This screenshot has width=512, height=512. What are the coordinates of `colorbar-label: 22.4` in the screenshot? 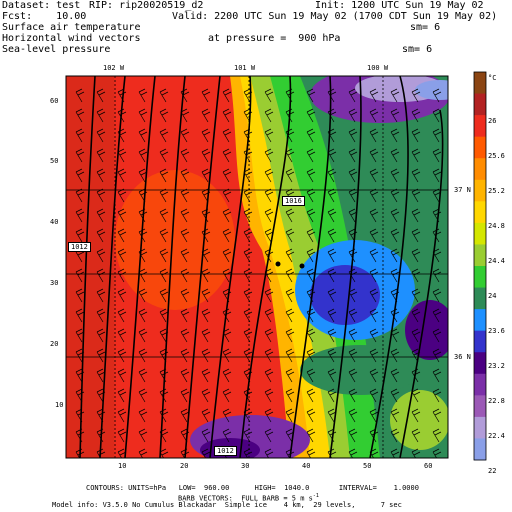 It's located at (496, 436).